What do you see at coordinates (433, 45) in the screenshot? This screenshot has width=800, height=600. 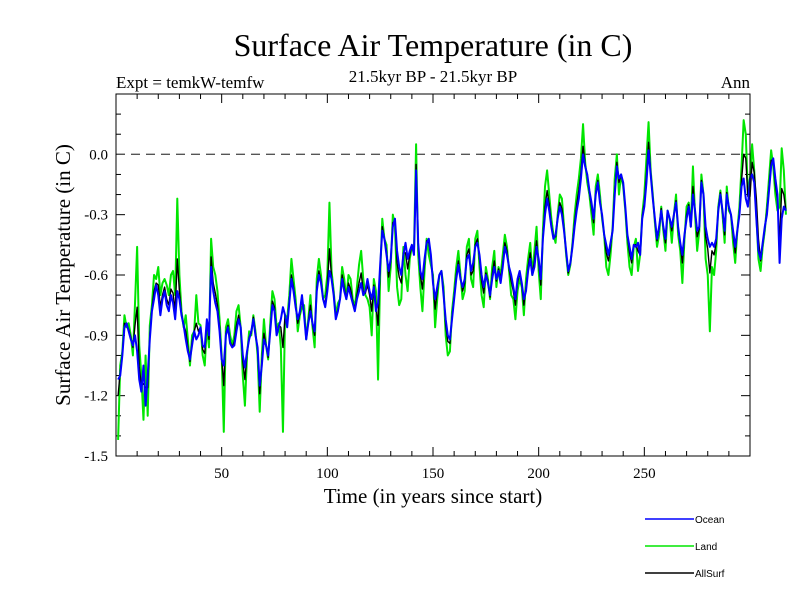 I see `chart-title: Surface Air Temperature (in C)` at bounding box center [433, 45].